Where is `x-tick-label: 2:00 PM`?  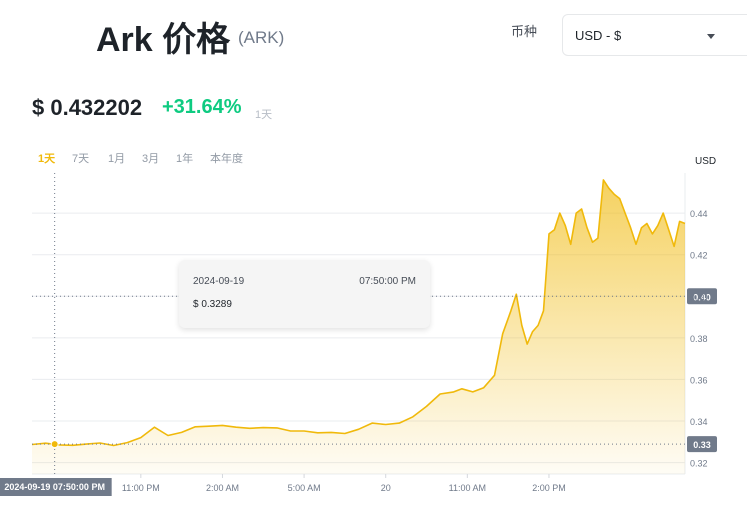
x-tick-label: 2:00 PM is located at coordinates (549, 488).